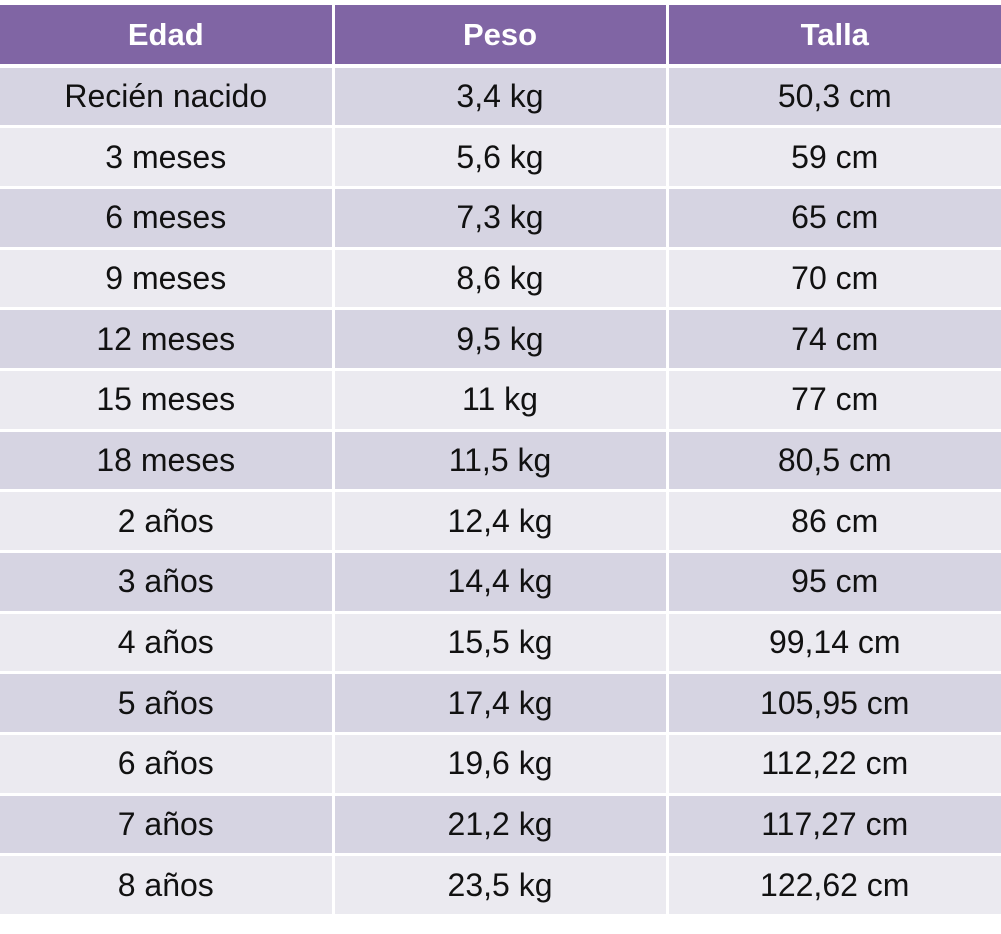  I want to click on cell-peso: 5,6 kg, so click(501, 157).